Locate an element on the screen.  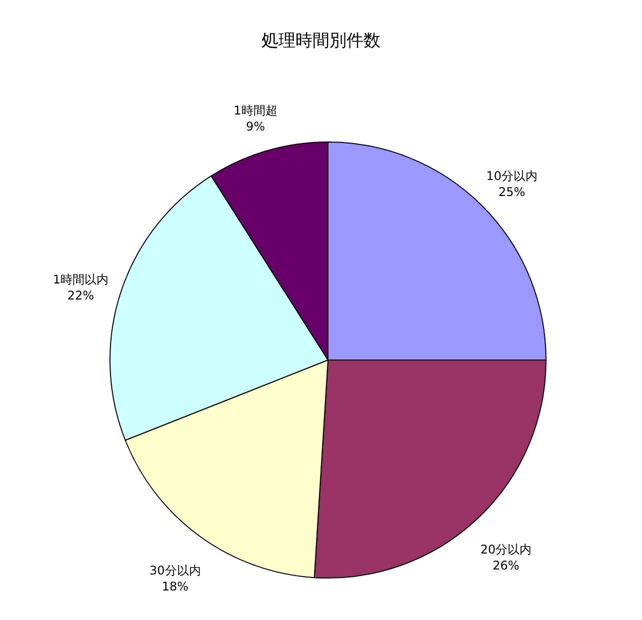
slice-label: 20分以内 is located at coordinates (506, 549).